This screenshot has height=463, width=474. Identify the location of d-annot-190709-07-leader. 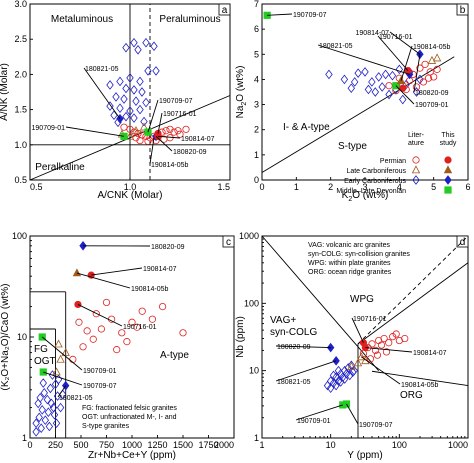
(352, 414).